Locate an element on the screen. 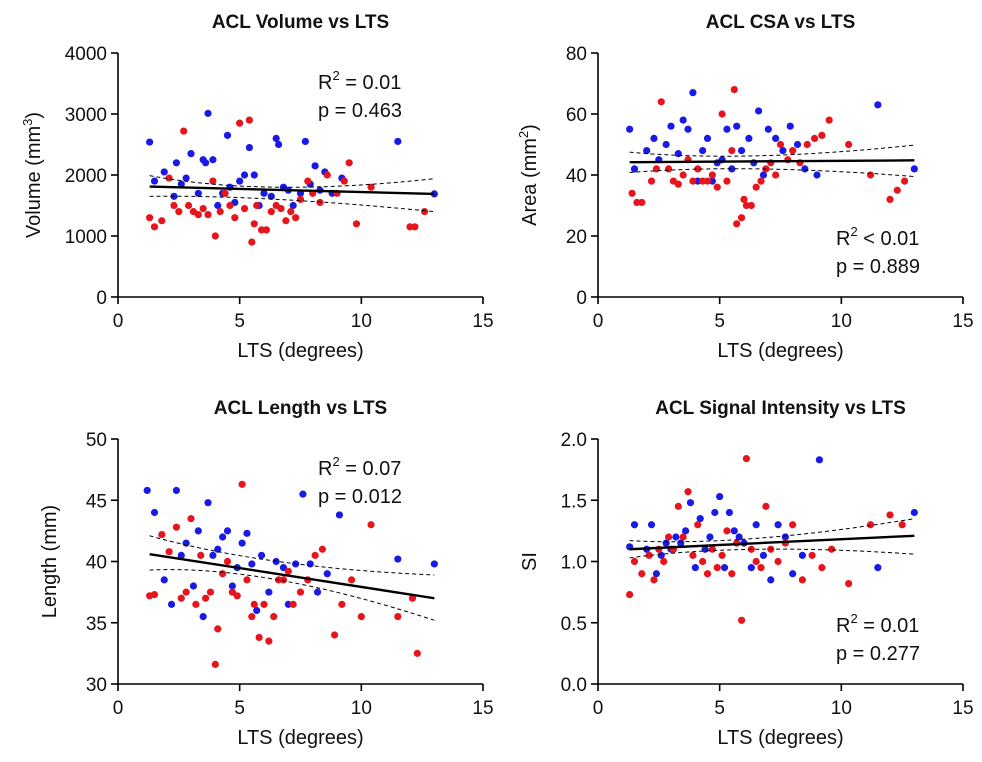  ci-upper-line is located at coordinates (292, 181).